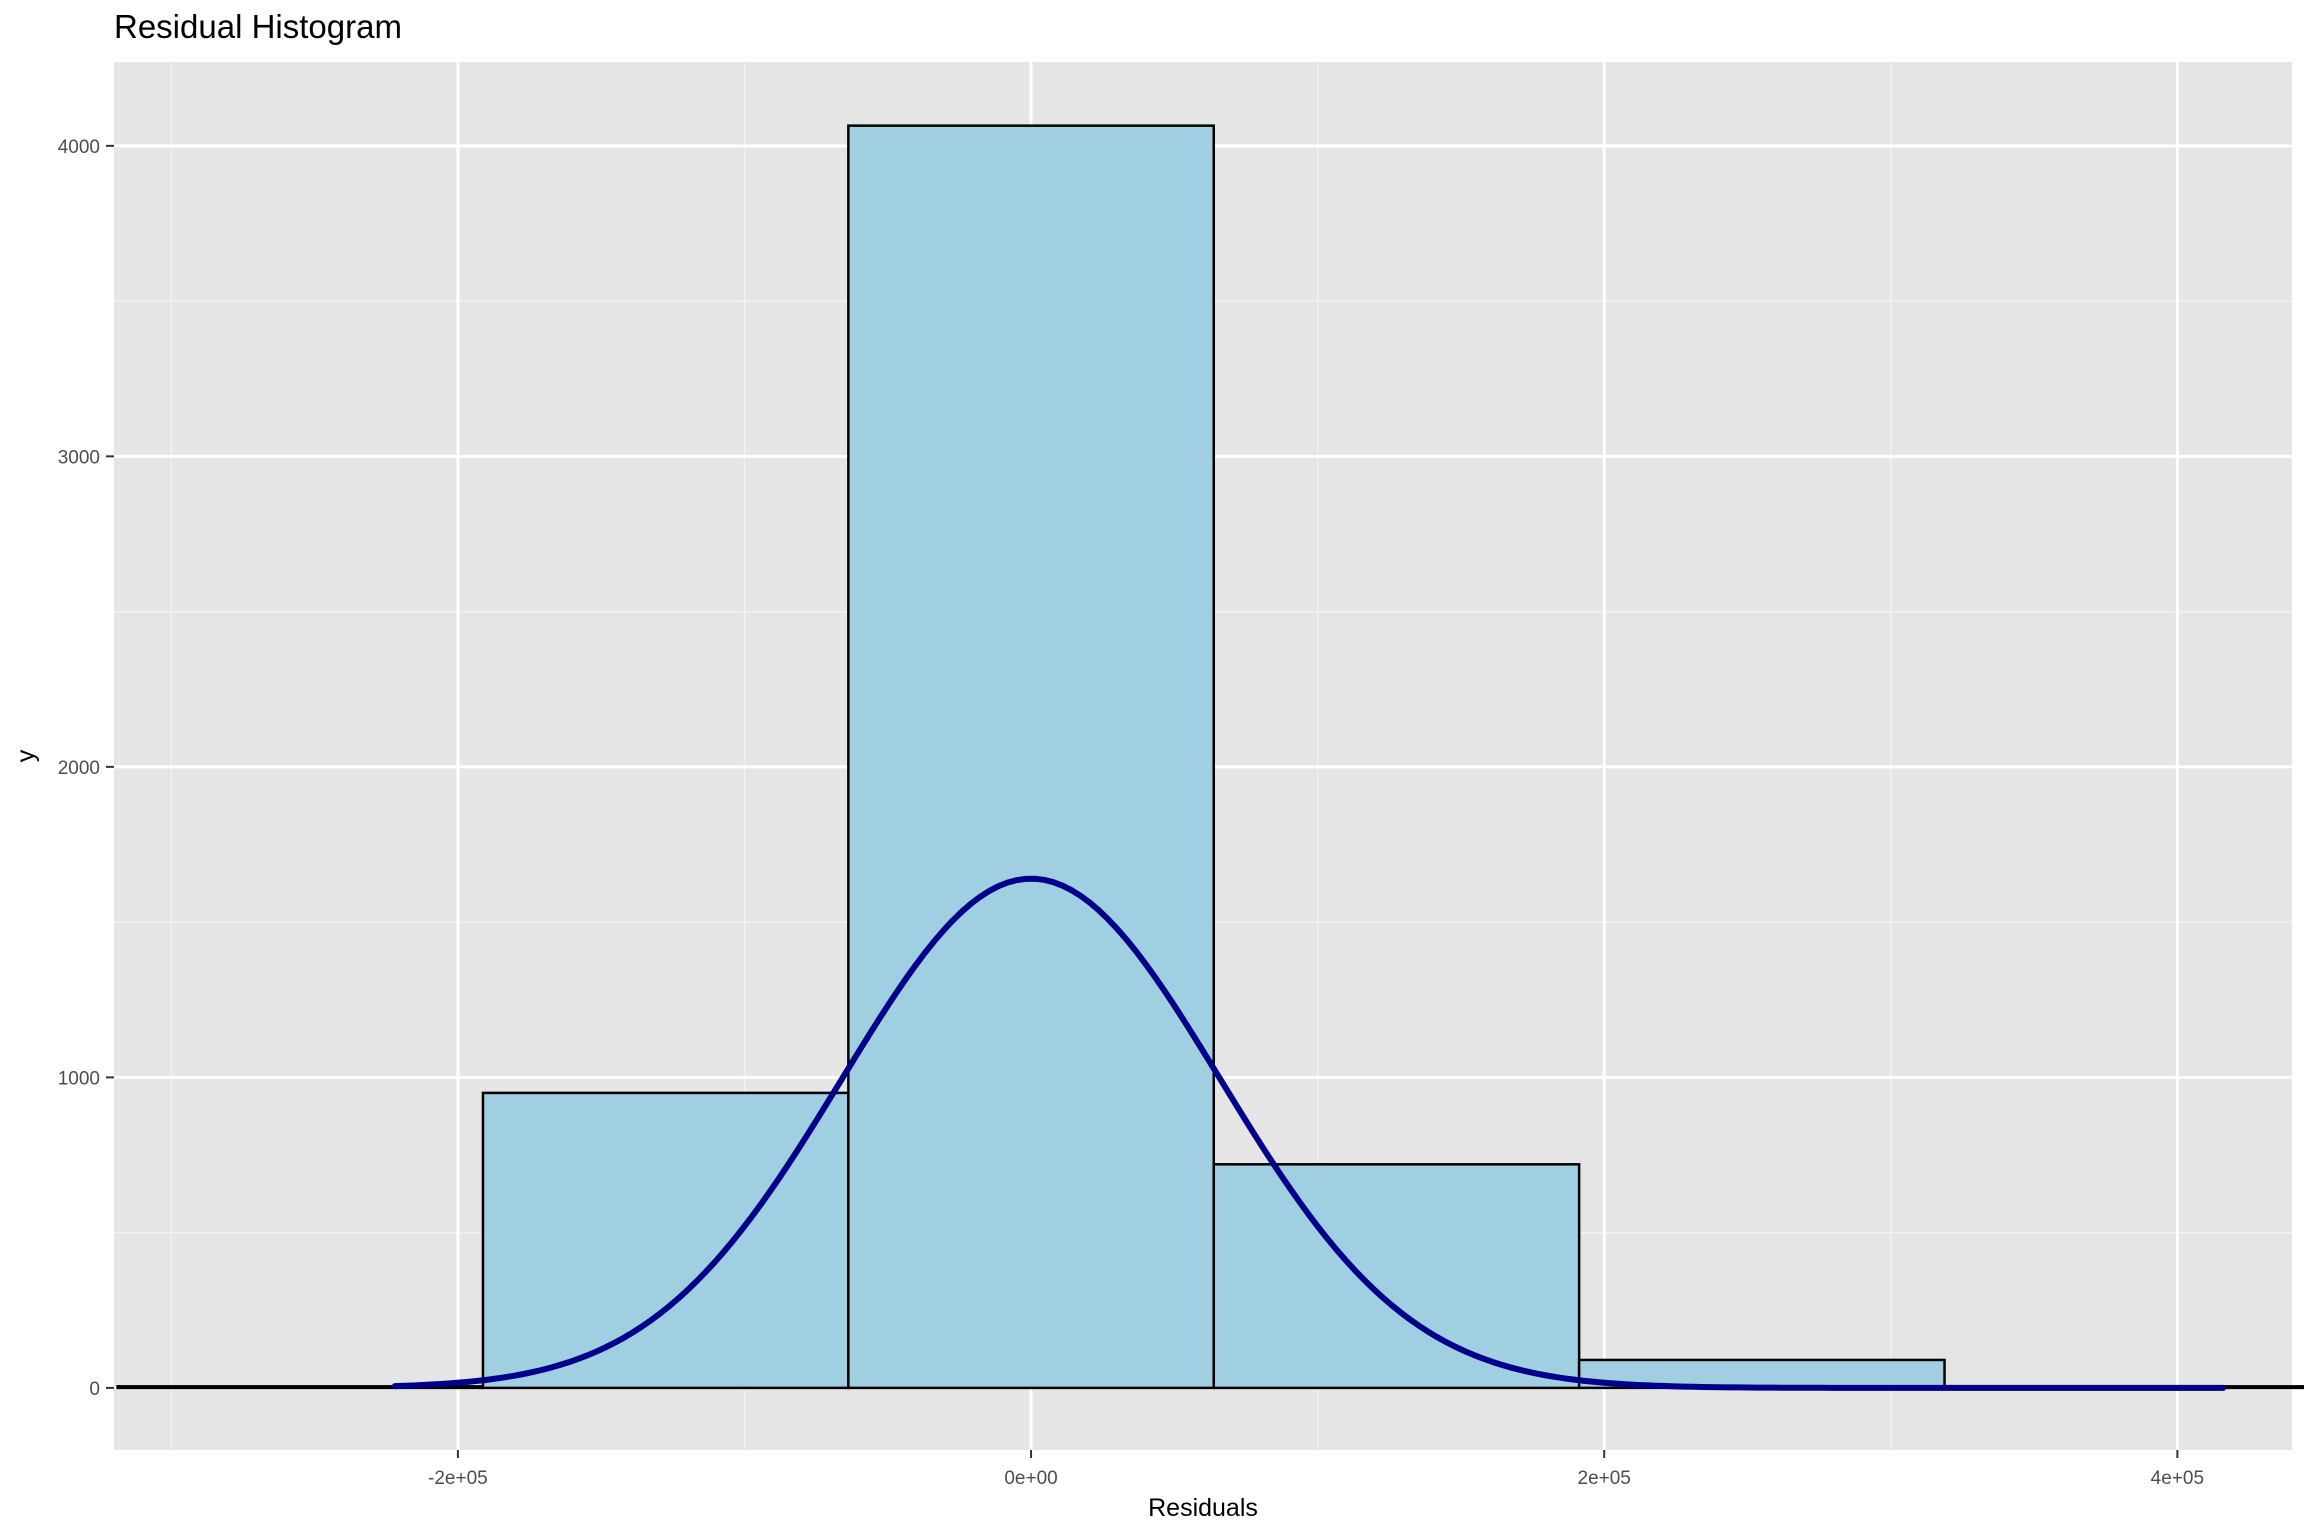  What do you see at coordinates (458, 1478) in the screenshot?
I see `x-tick-label: -2e+05` at bounding box center [458, 1478].